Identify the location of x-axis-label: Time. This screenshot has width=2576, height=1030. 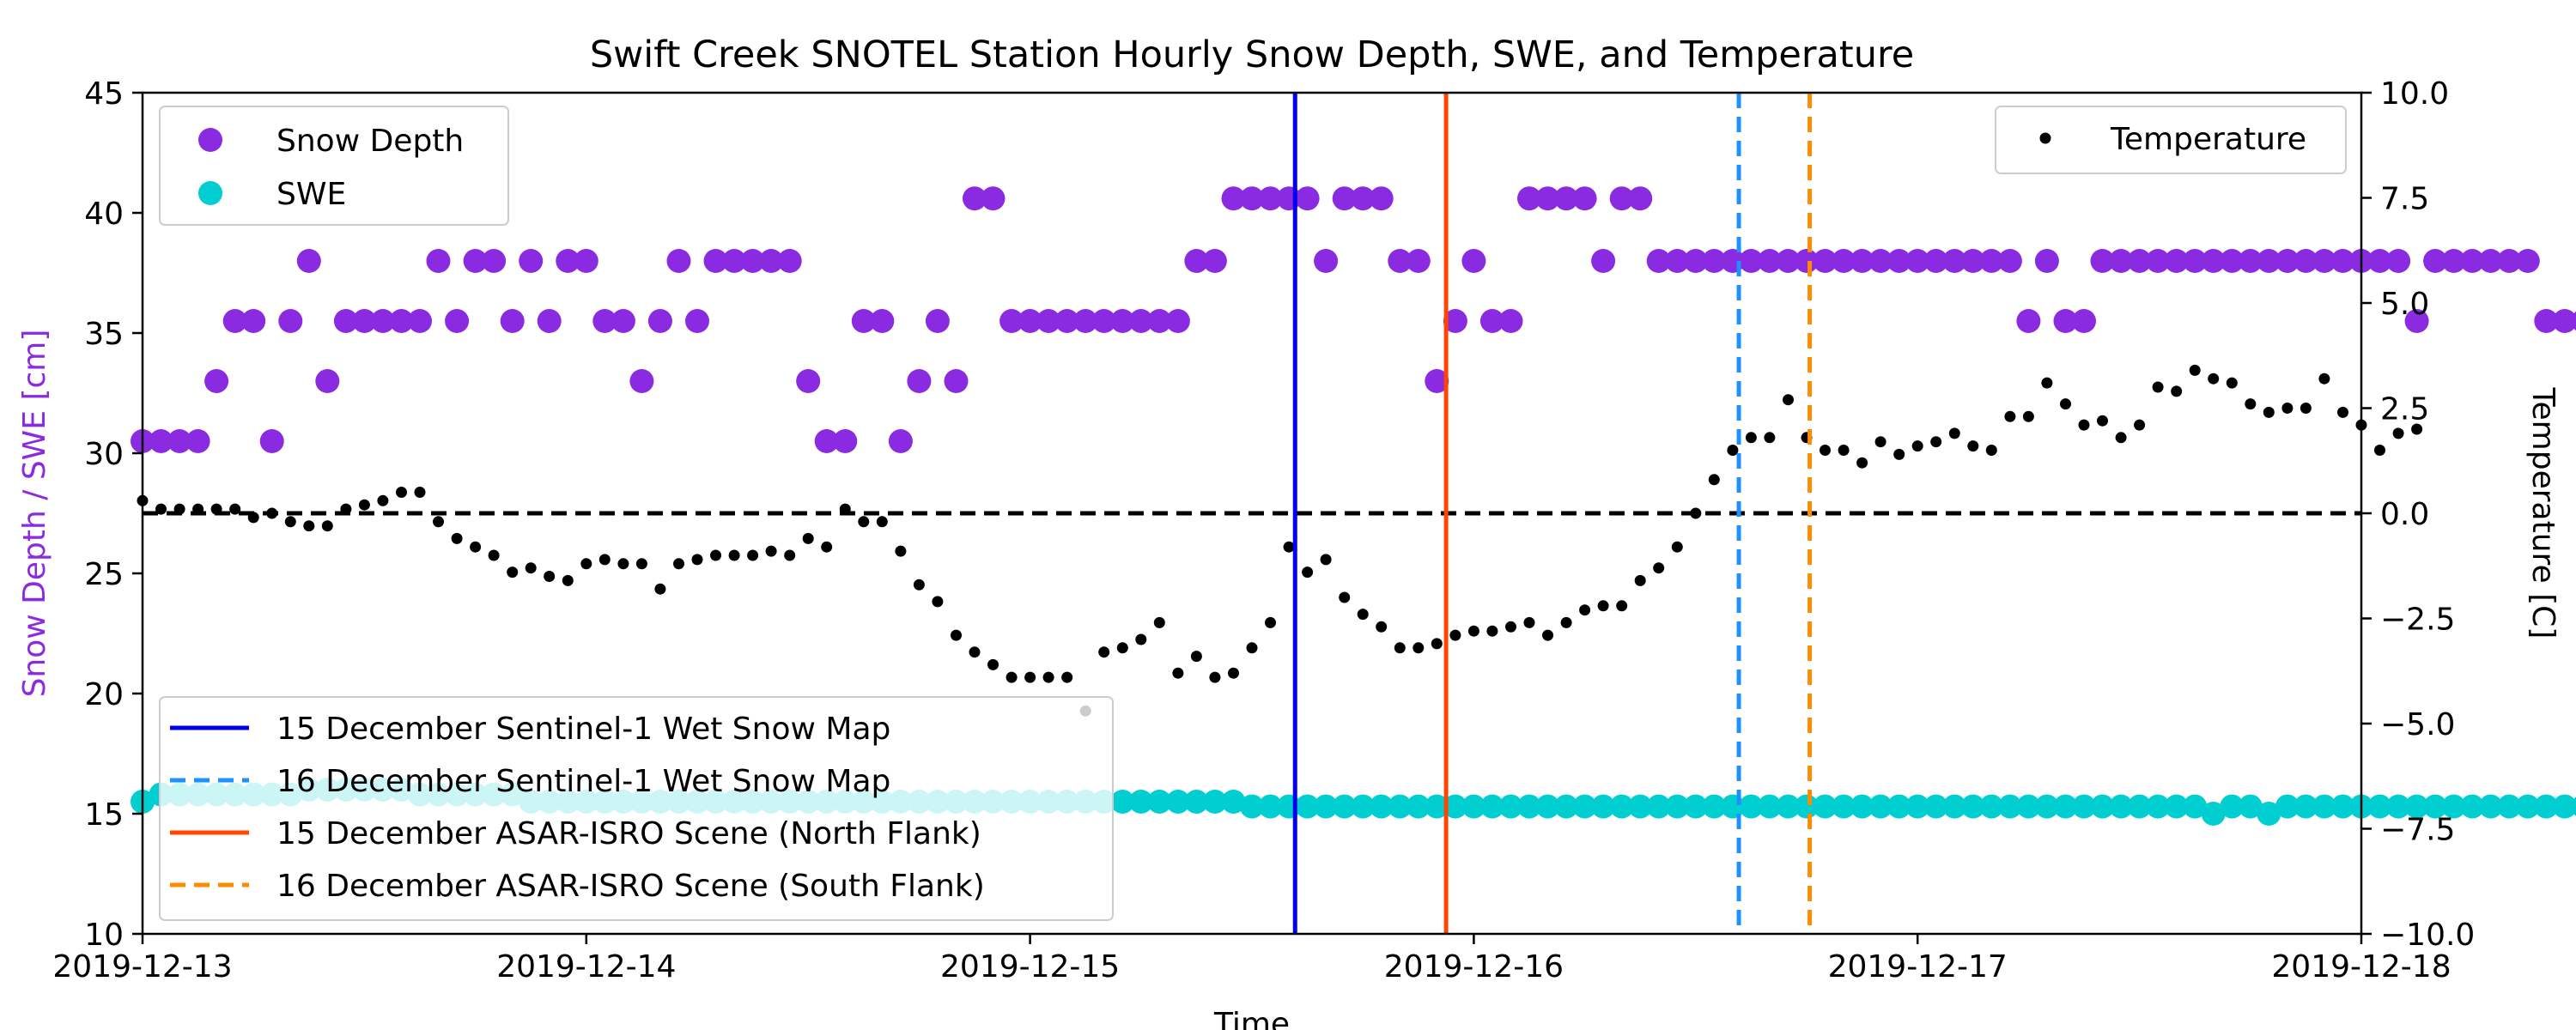
(1251, 1018).